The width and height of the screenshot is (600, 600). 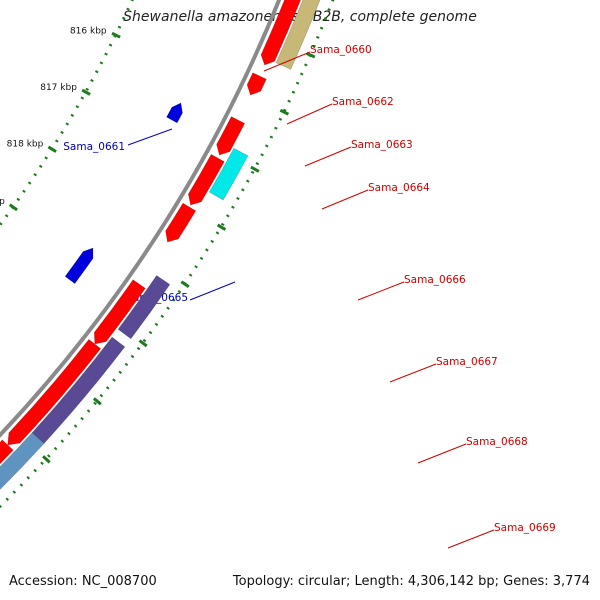 I want to click on sama-0667-label-line, so click(x=413, y=373).